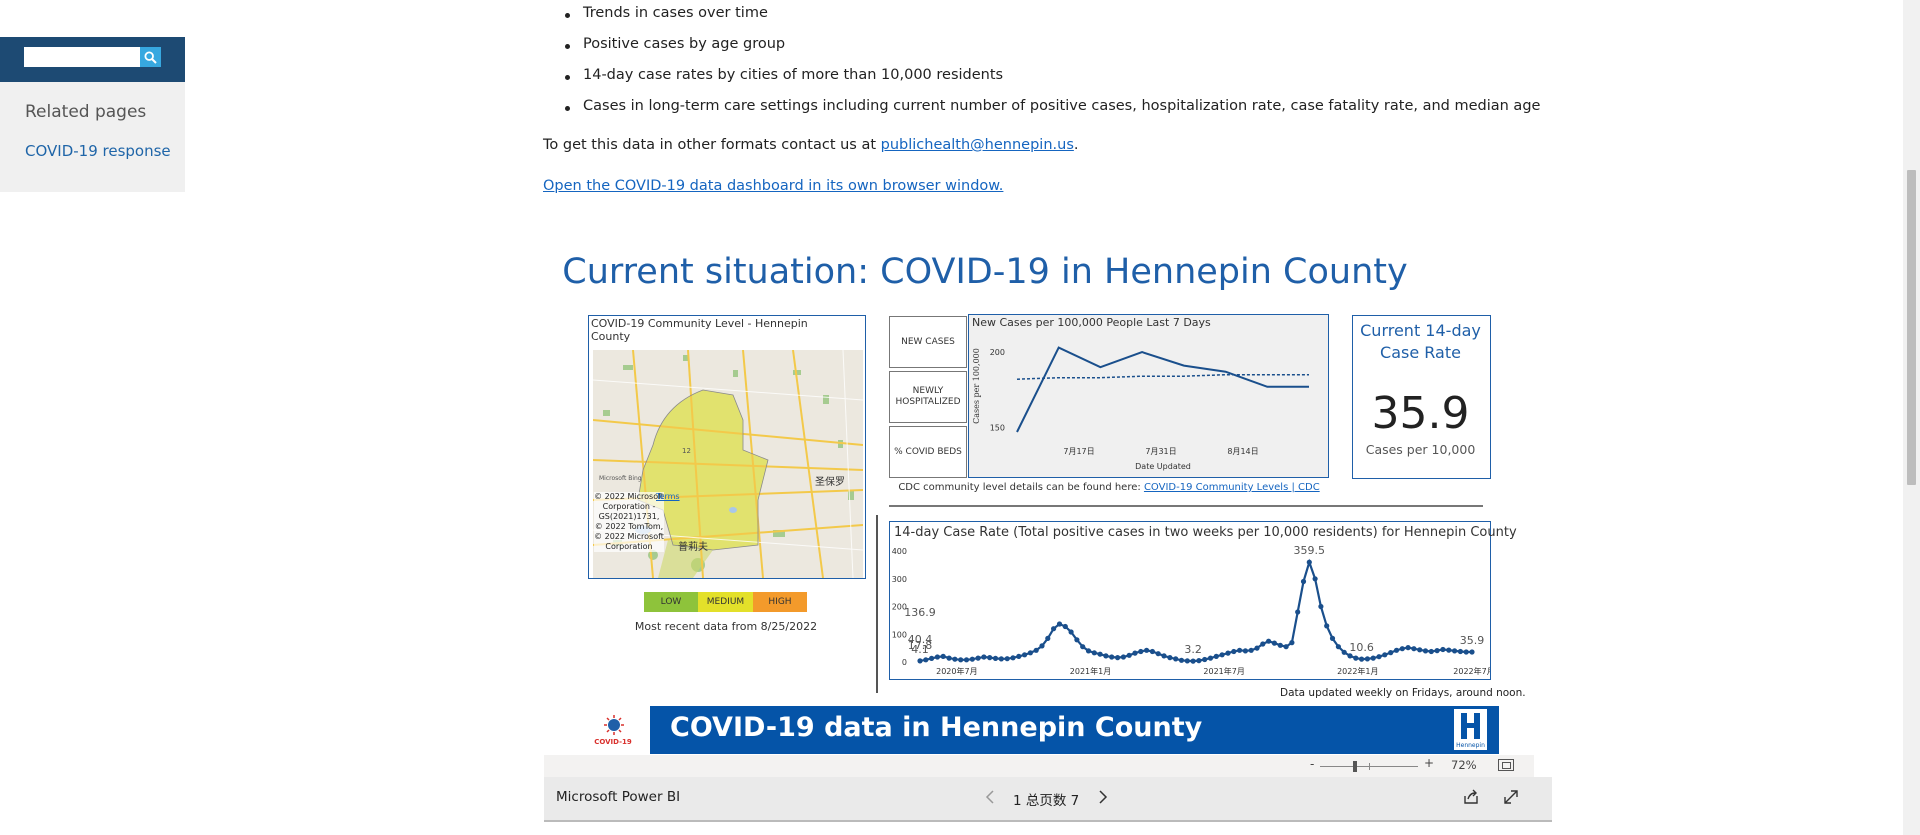 The image size is (1920, 835). I want to click on zoom-slider-thumb, so click(1355, 766).